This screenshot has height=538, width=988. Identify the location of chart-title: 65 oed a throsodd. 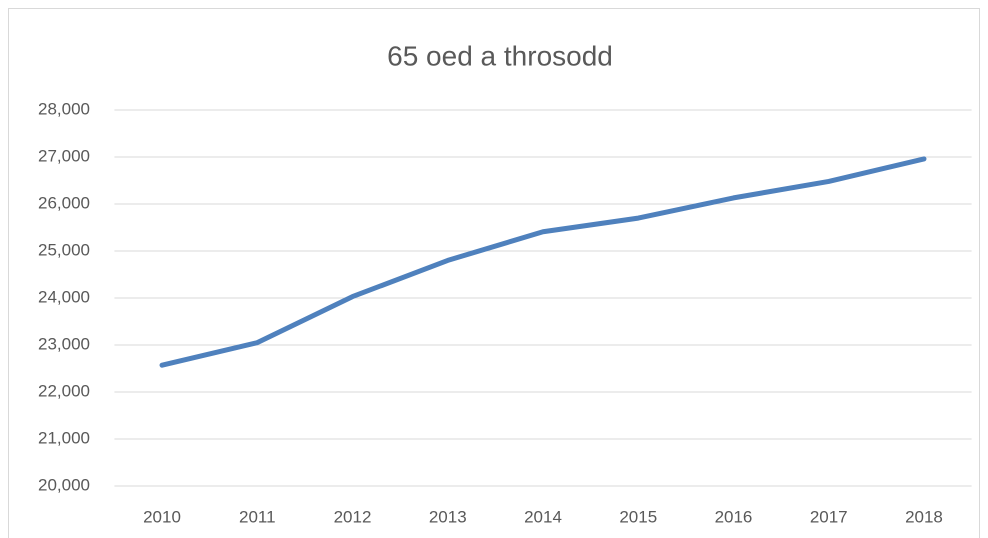
(500, 55).